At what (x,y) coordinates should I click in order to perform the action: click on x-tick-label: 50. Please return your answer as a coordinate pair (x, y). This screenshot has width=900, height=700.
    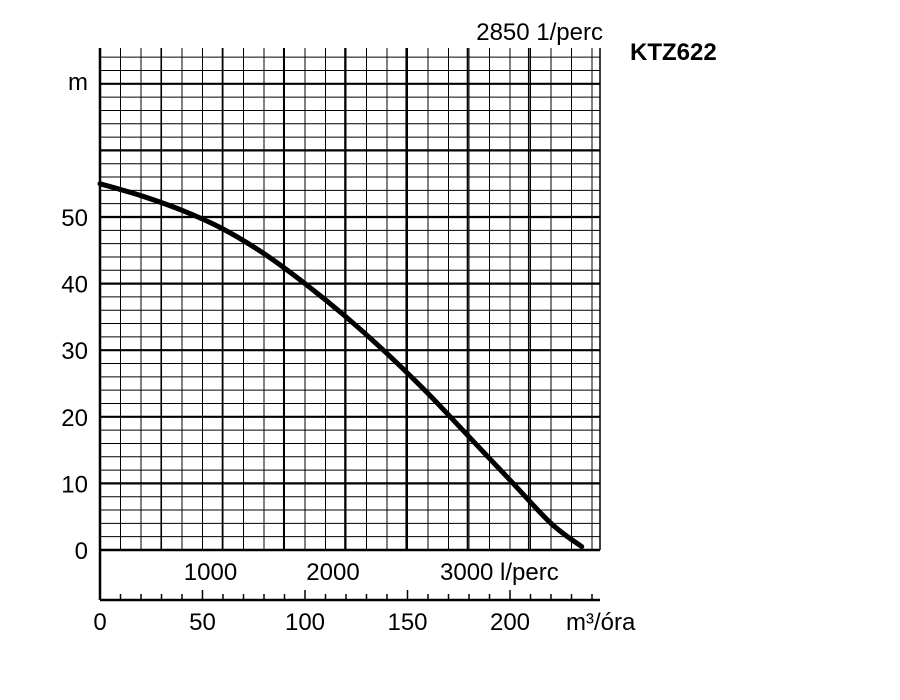
    Looking at the image, I should click on (202, 622).